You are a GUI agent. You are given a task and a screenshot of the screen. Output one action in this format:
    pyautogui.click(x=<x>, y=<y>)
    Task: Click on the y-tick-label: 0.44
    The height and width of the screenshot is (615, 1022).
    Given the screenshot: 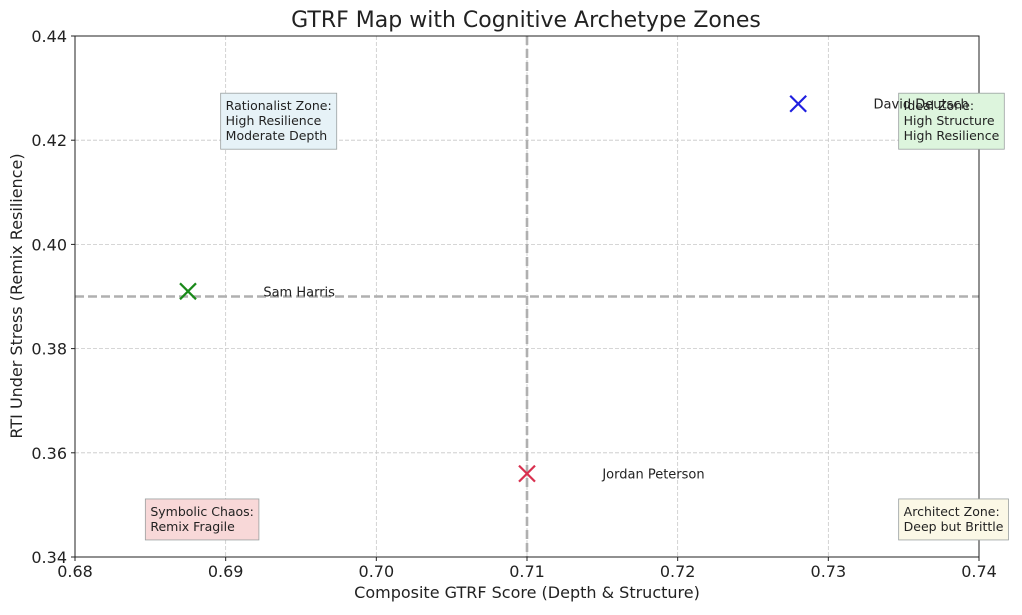 What is the action you would take?
    pyautogui.click(x=49, y=36)
    